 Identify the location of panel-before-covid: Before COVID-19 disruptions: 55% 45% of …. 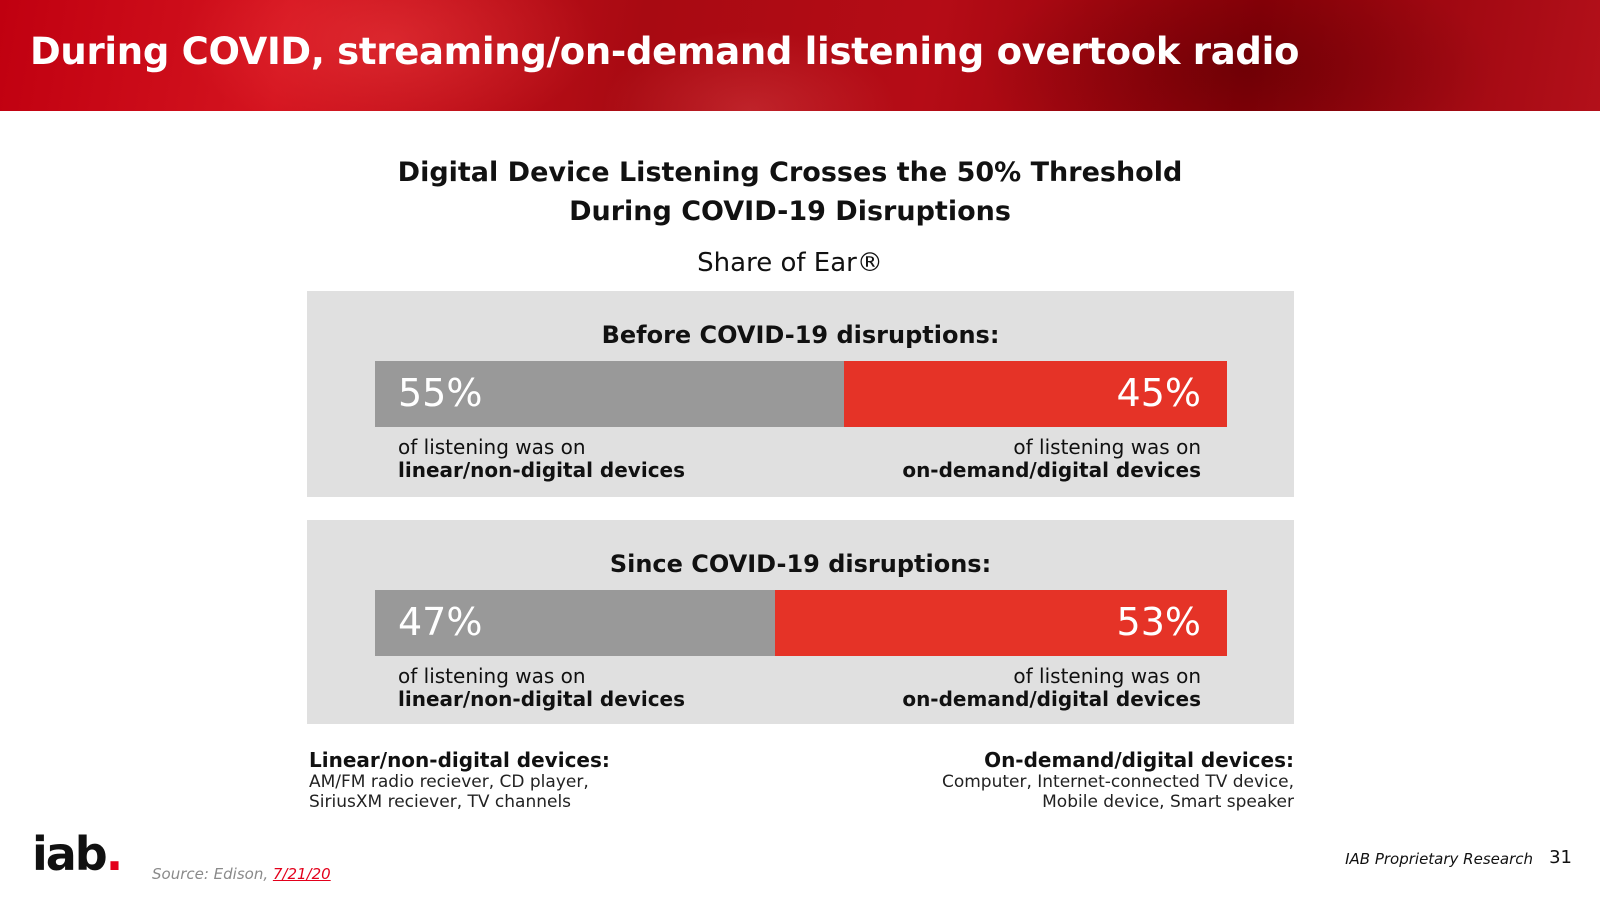
(800, 394).